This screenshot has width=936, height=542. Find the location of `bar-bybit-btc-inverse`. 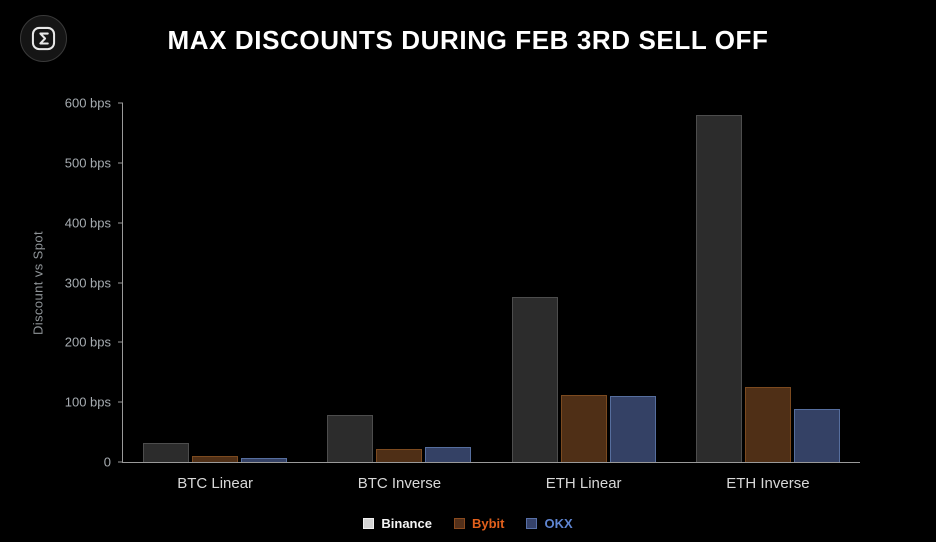

bar-bybit-btc-inverse is located at coordinates (399, 455).